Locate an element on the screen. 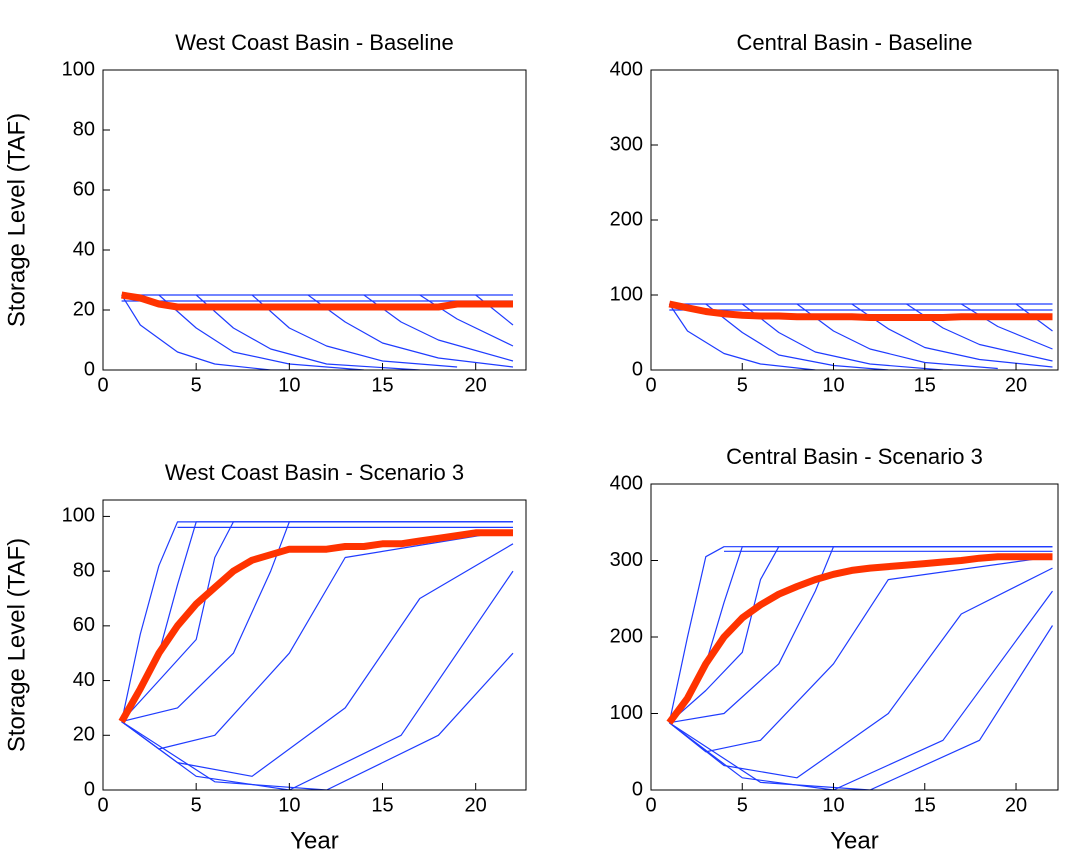  chart-title: Central Basin - Baseline is located at coordinates (854, 42).